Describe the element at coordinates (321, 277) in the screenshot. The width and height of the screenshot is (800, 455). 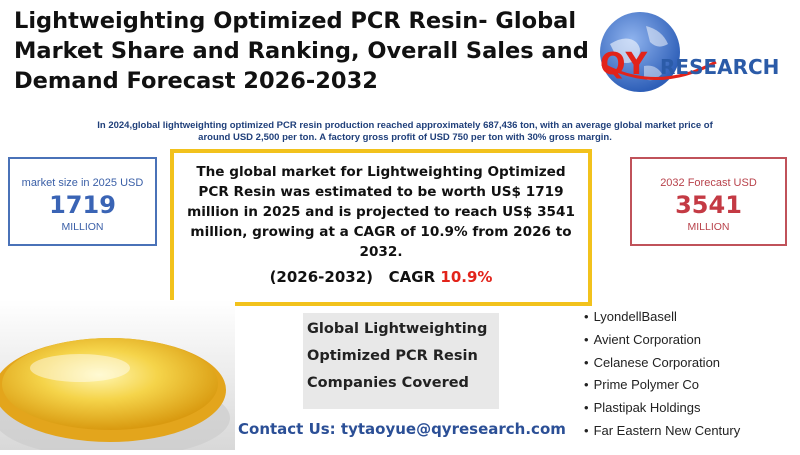
I see `cagr-period: (2026-2032)` at that location.